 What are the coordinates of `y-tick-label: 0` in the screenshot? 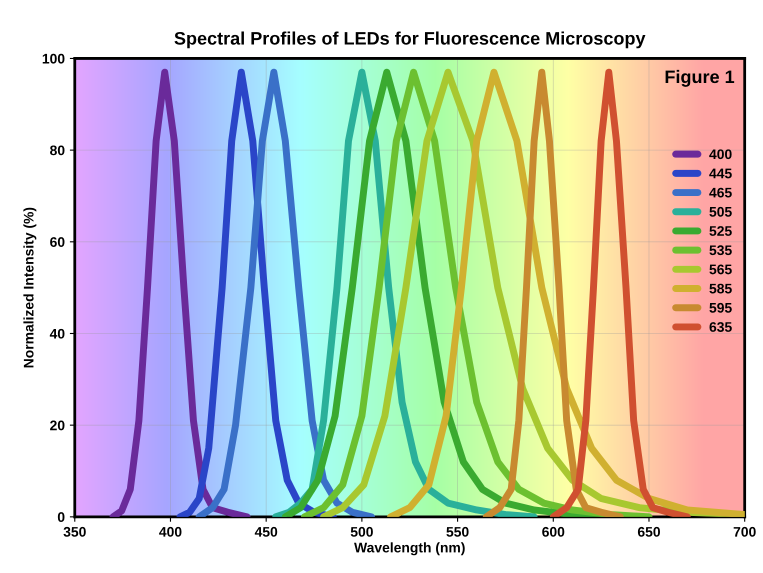 It's located at (61, 517).